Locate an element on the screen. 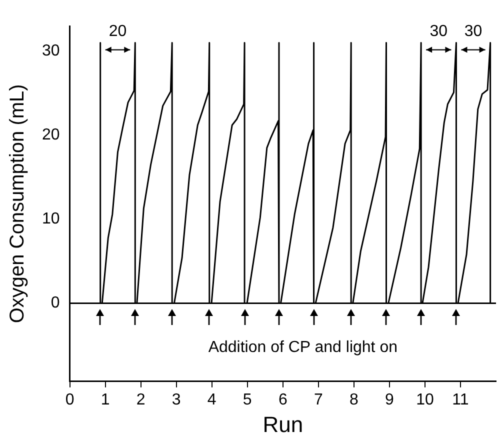 The image size is (498, 439). y-tick-label: 30 is located at coordinates (51, 51).